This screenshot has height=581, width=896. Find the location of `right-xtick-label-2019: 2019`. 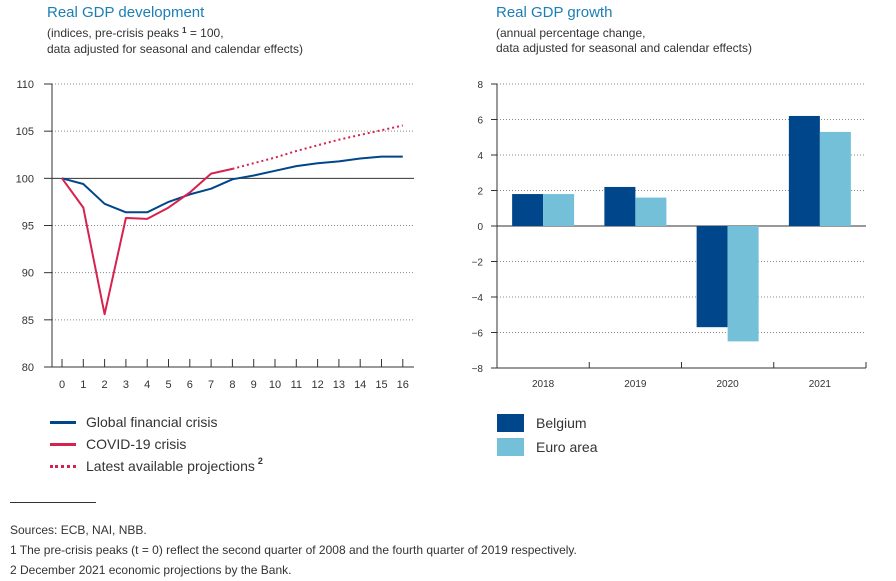

right-xtick-label-2019: 2019 is located at coordinates (635, 384).